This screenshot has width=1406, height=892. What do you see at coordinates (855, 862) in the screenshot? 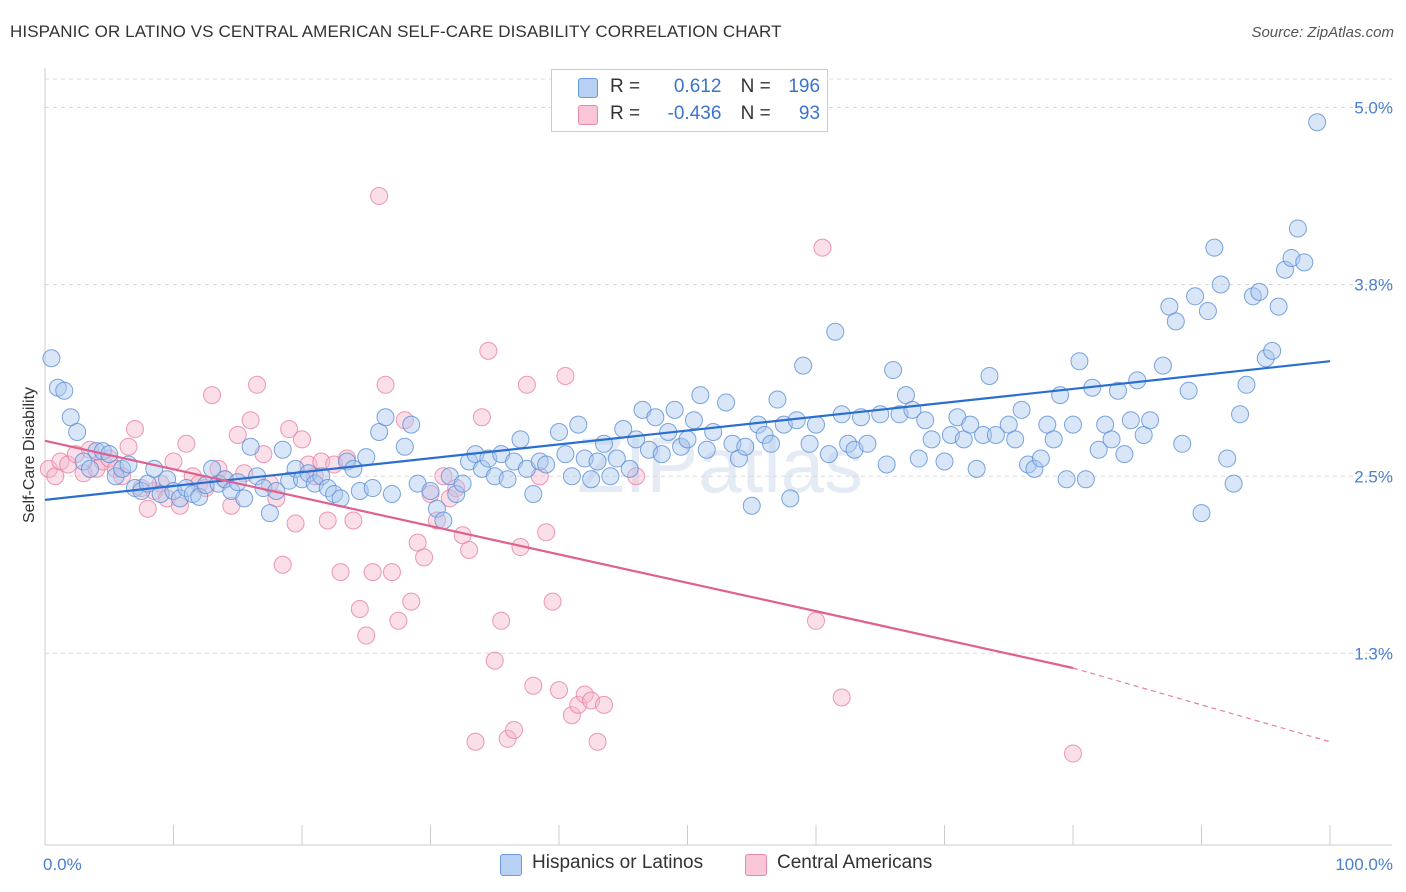
I see `bottom-legend-label: Central Americans` at bounding box center [855, 862].